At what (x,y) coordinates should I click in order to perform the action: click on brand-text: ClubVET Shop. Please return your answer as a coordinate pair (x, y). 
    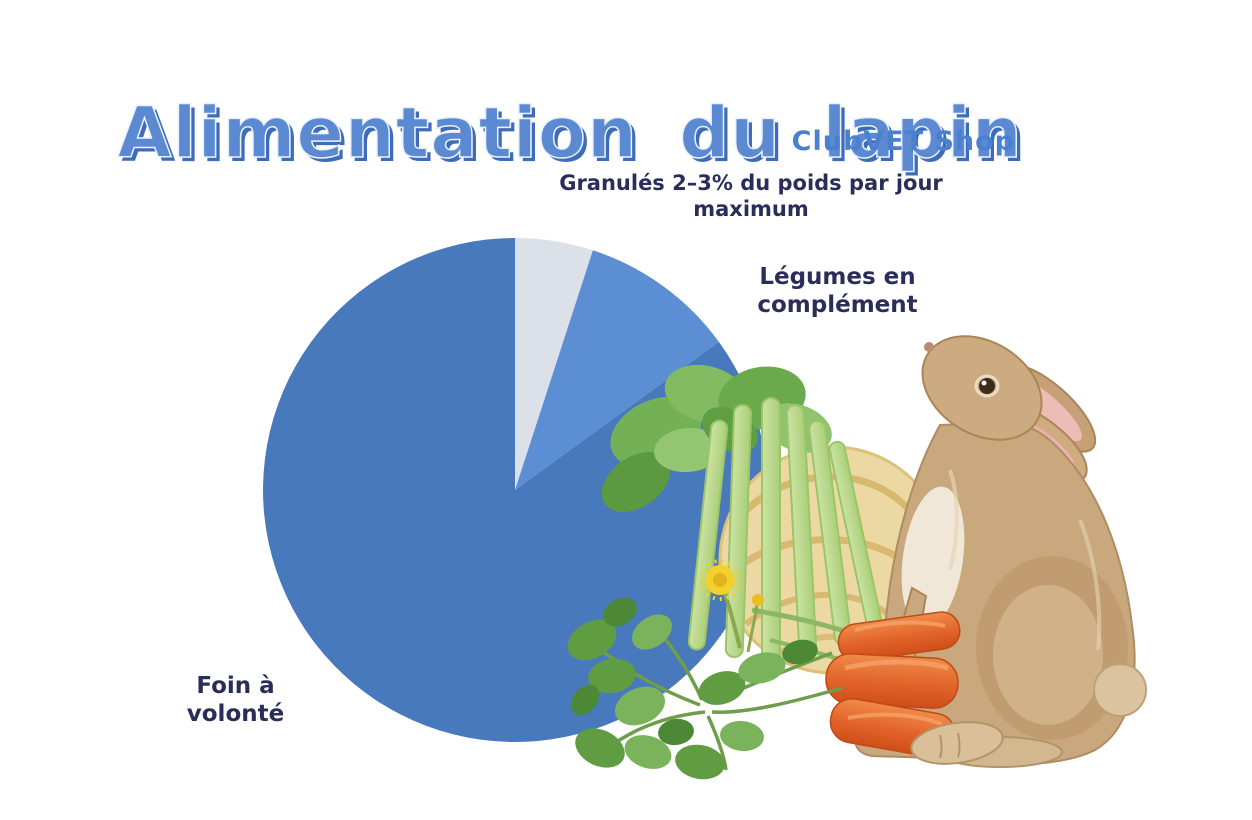
    Looking at the image, I should click on (903, 141).